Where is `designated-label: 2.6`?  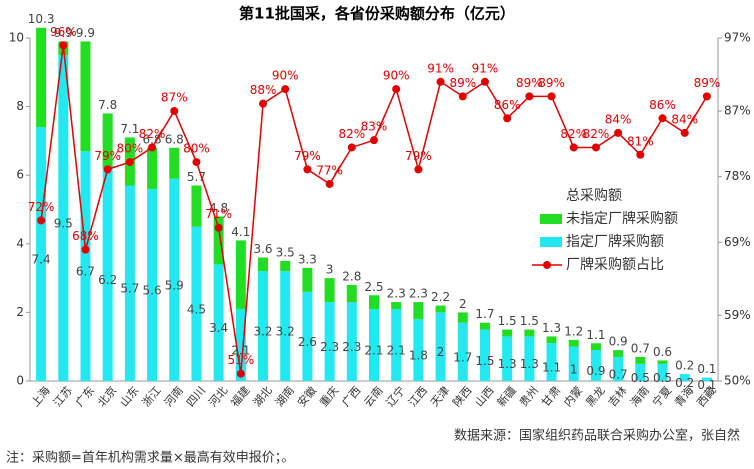
designated-label: 2.6 is located at coordinates (307, 342).